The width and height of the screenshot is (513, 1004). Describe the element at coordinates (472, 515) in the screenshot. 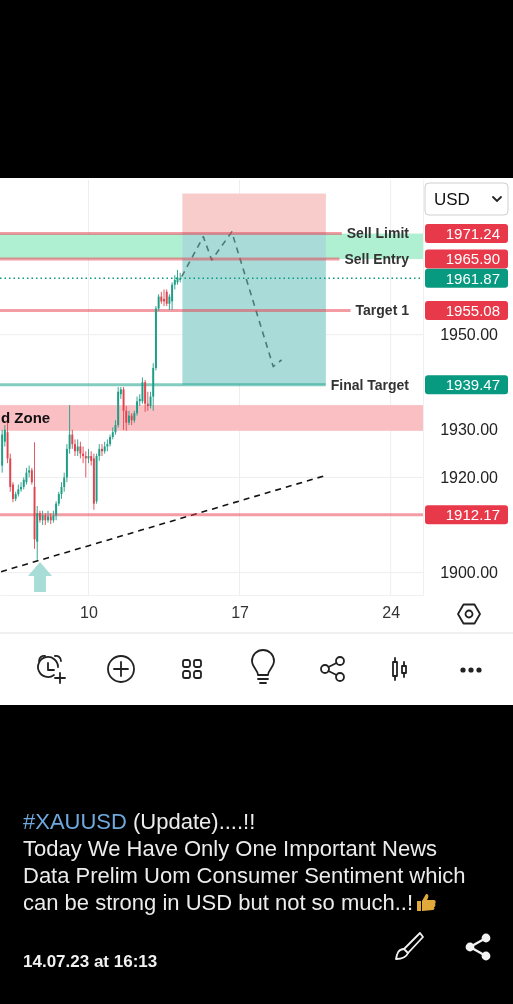

I see `text: 1912.17` at that location.